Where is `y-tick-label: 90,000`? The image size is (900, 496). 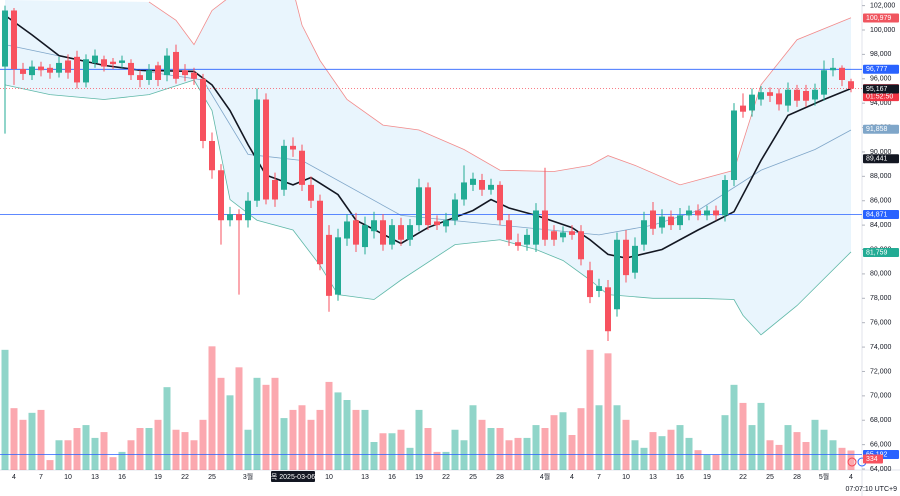
y-tick-label: 90,000 is located at coordinates (881, 152).